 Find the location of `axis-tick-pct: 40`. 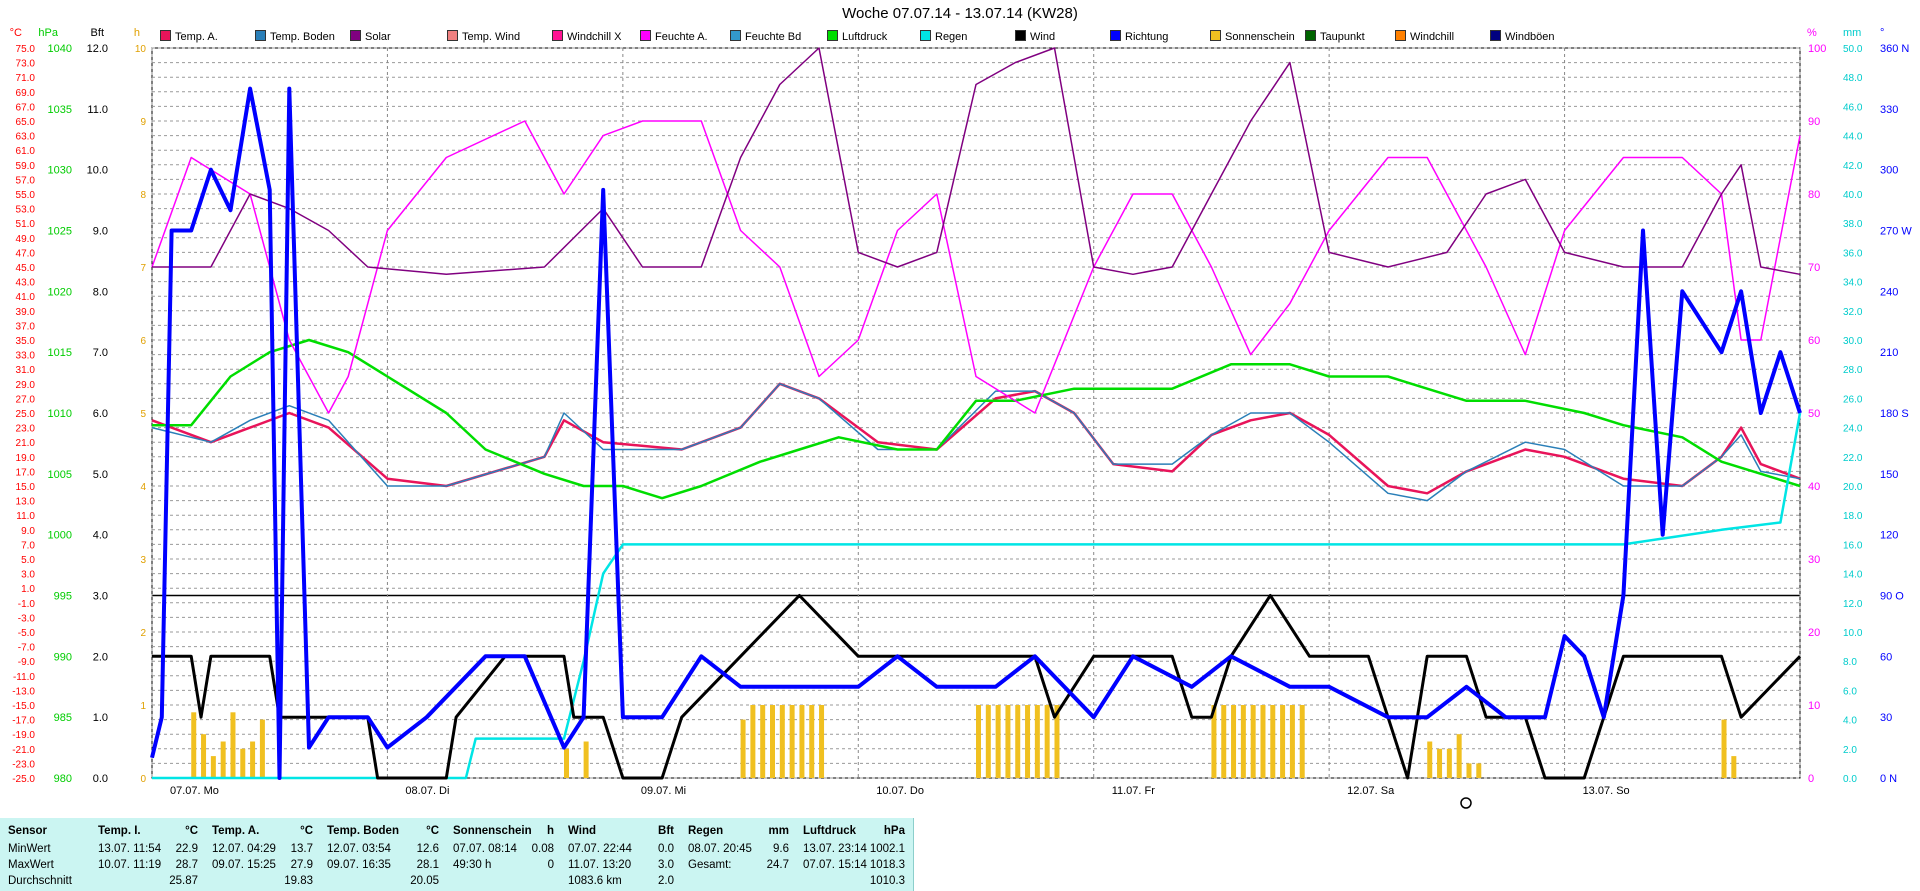

axis-tick-pct: 40 is located at coordinates (1814, 487).